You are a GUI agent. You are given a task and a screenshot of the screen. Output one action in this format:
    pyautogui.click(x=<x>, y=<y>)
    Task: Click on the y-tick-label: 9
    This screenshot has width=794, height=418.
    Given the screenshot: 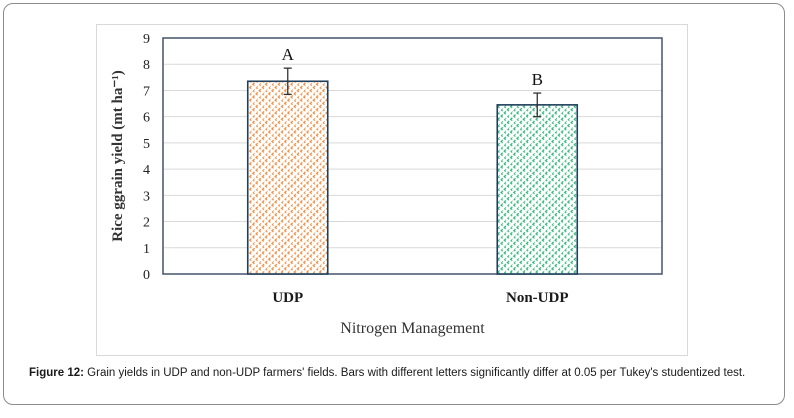 What is the action you would take?
    pyautogui.click(x=146, y=39)
    